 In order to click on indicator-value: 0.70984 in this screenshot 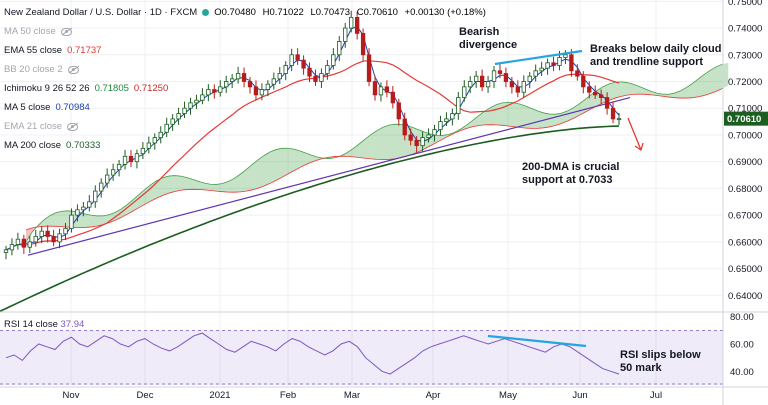, I will do `click(72, 107)`.